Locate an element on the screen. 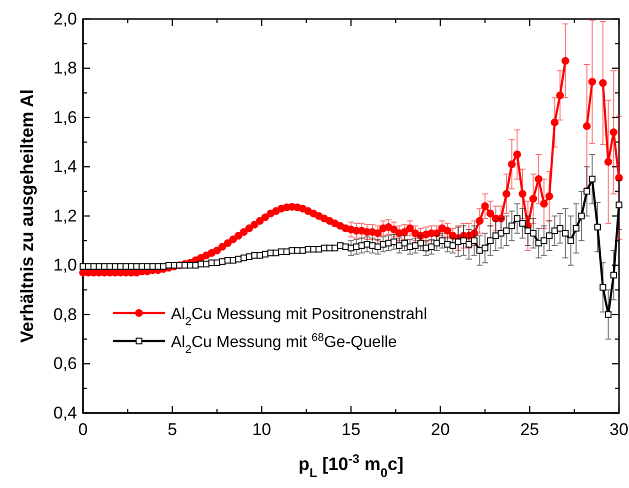 This screenshot has height=488, width=629. y-tick-label: 1,4 is located at coordinates (65, 166).